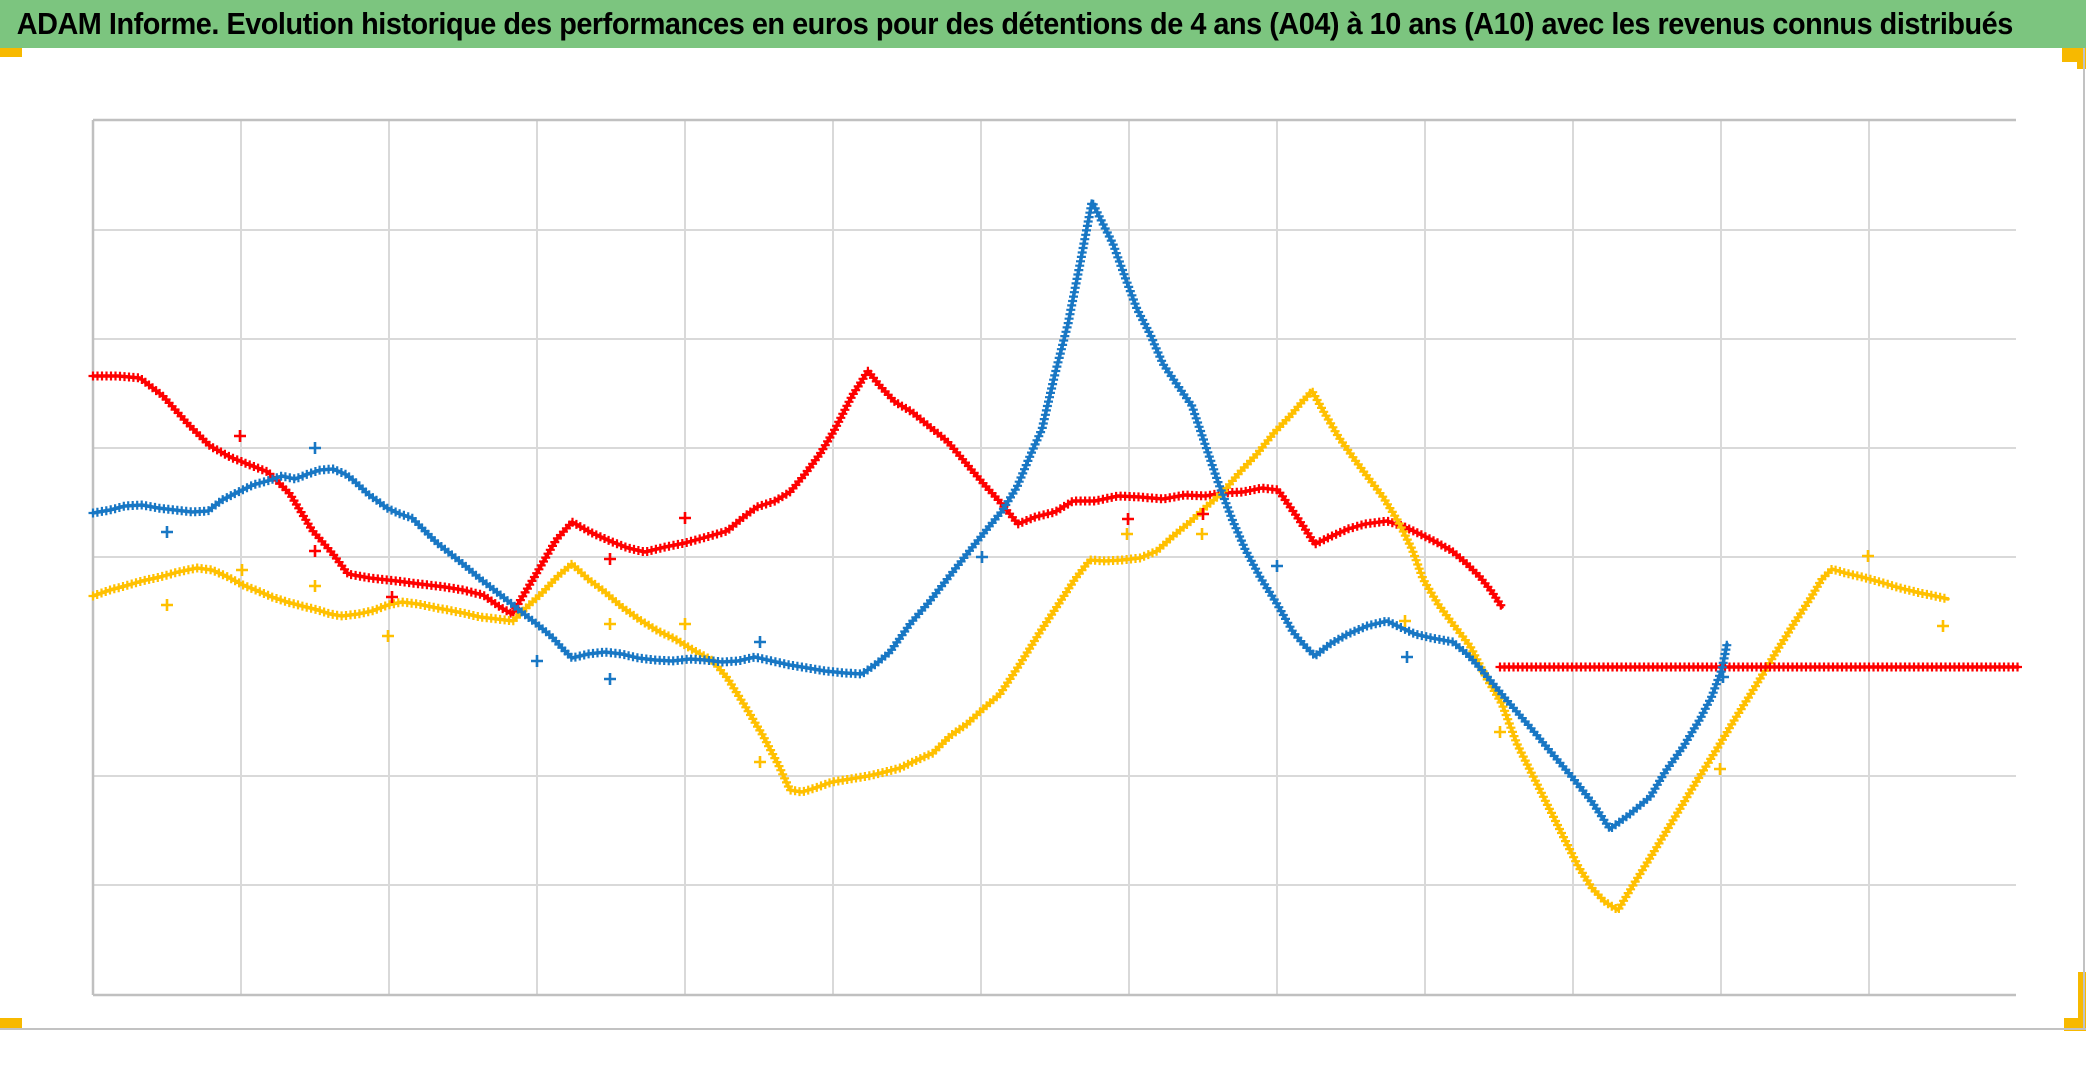 This screenshot has height=1079, width=2086. Describe the element at coordinates (721, 516) in the screenshot. I see `outlier-markers-red` at that location.